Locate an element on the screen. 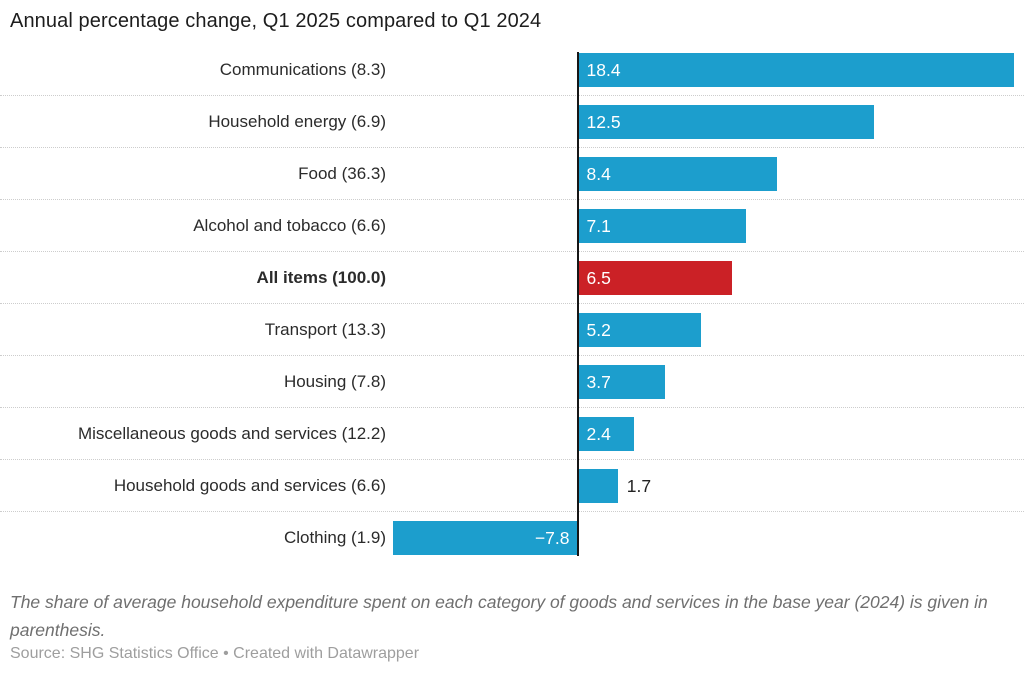  highlight-bar: 6.5 is located at coordinates (654, 278).